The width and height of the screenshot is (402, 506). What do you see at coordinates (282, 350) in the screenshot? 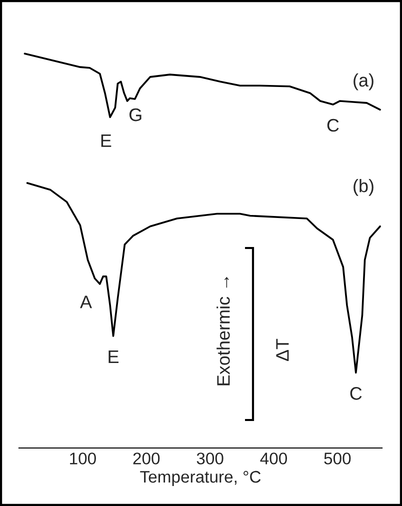
I see `annotation: ΔT` at bounding box center [282, 350].